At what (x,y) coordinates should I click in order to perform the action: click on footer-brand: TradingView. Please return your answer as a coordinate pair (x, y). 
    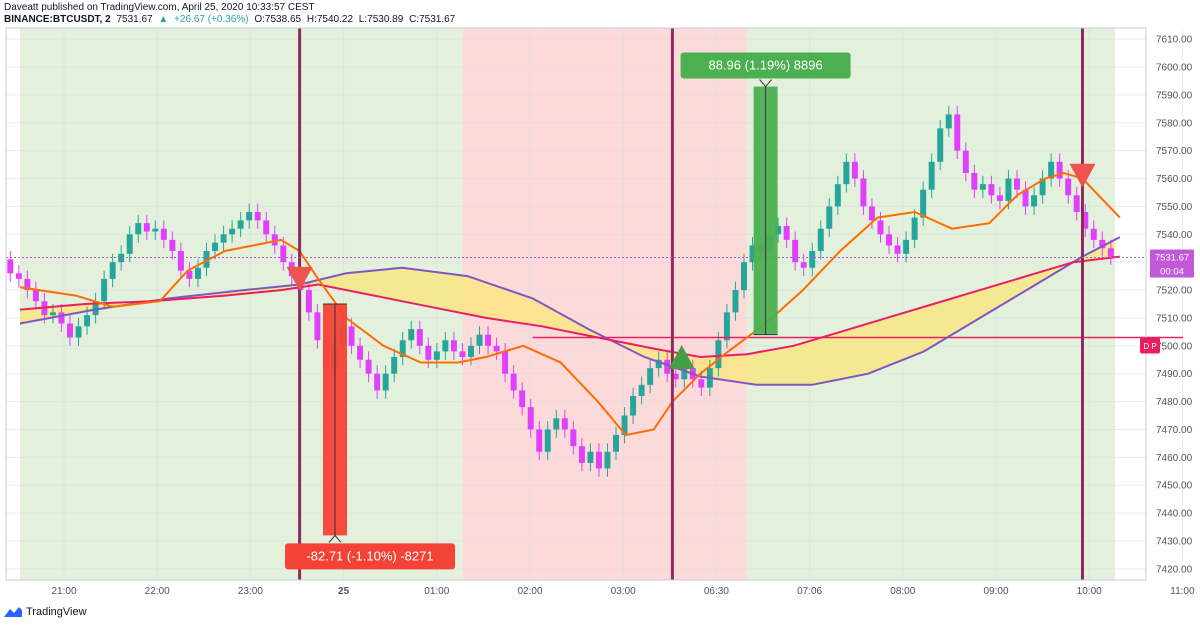
    Looking at the image, I should click on (56, 612).